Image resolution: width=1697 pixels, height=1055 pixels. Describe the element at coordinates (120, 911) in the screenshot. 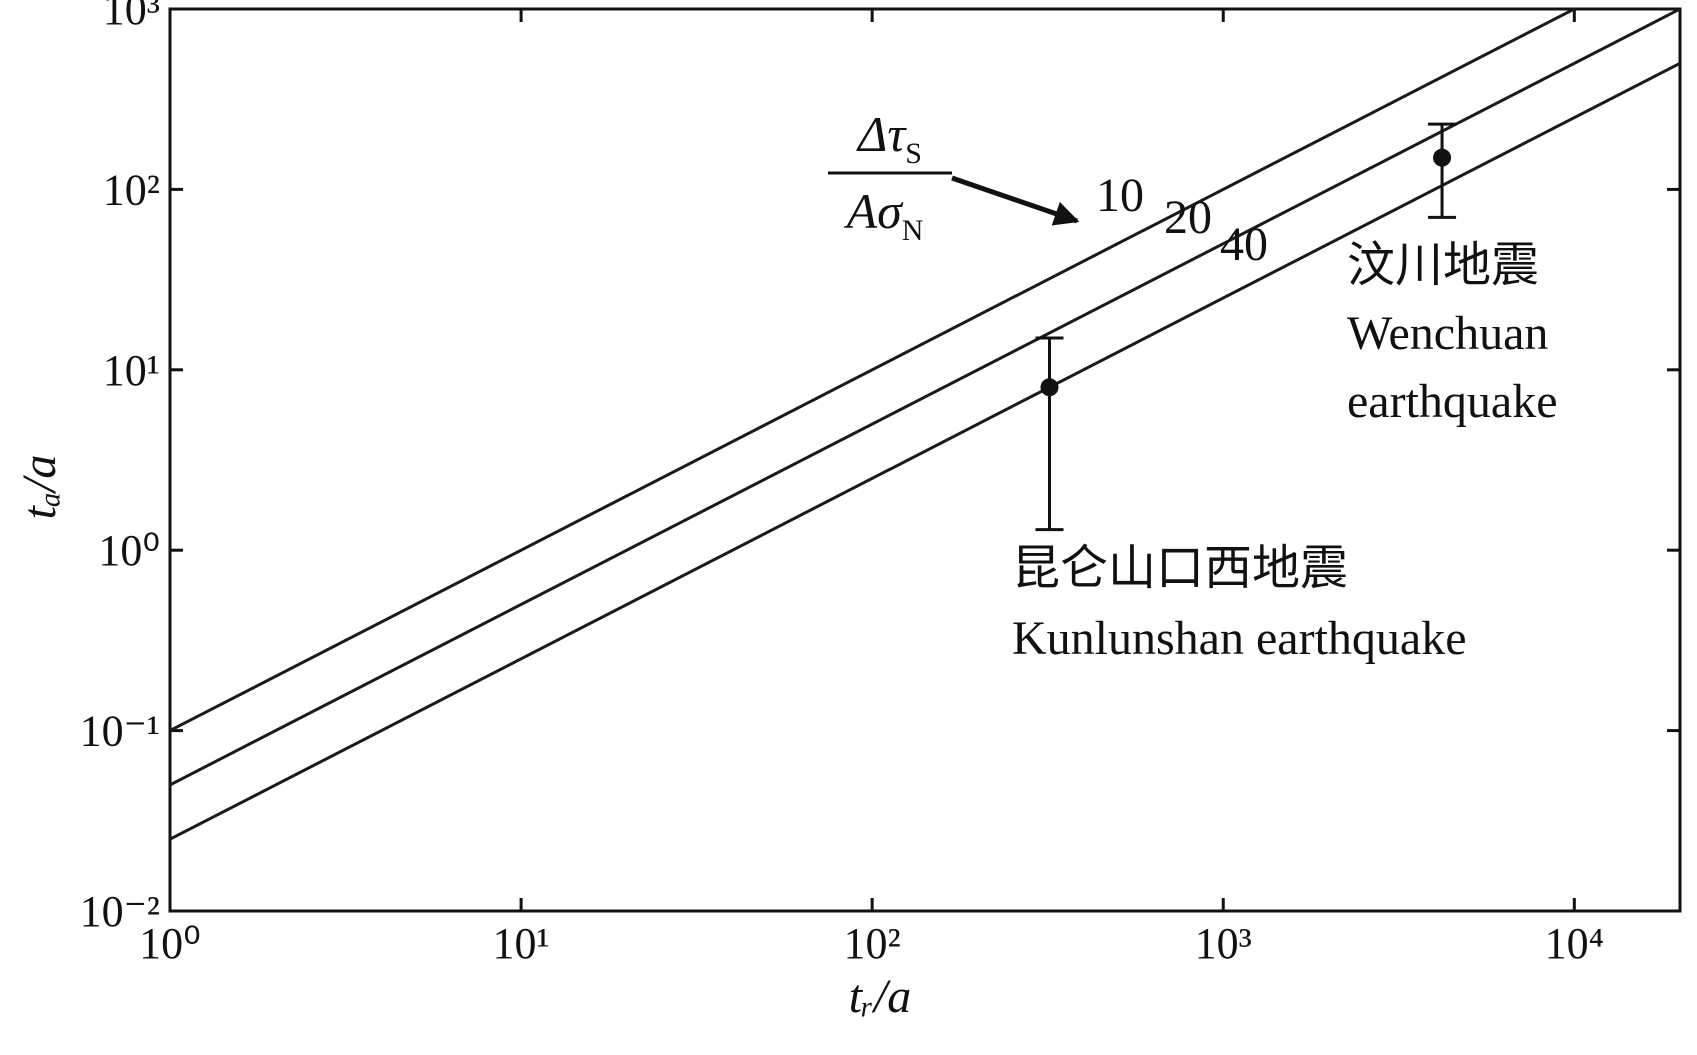

I see `y-tick-label: 10⁻²` at that location.